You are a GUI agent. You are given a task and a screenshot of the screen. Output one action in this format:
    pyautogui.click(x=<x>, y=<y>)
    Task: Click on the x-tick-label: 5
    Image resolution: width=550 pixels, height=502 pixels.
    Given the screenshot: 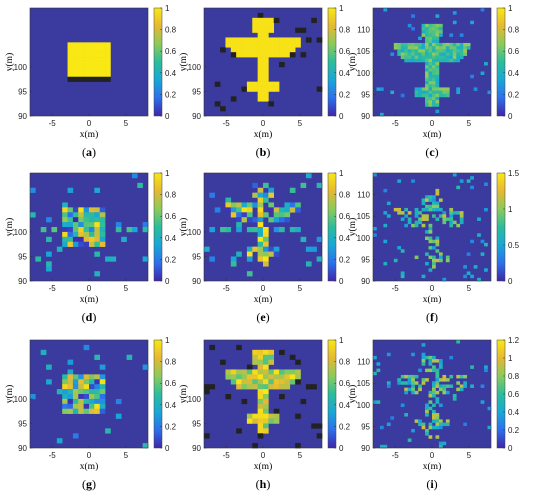 What is the action you would take?
    pyautogui.click(x=469, y=455)
    